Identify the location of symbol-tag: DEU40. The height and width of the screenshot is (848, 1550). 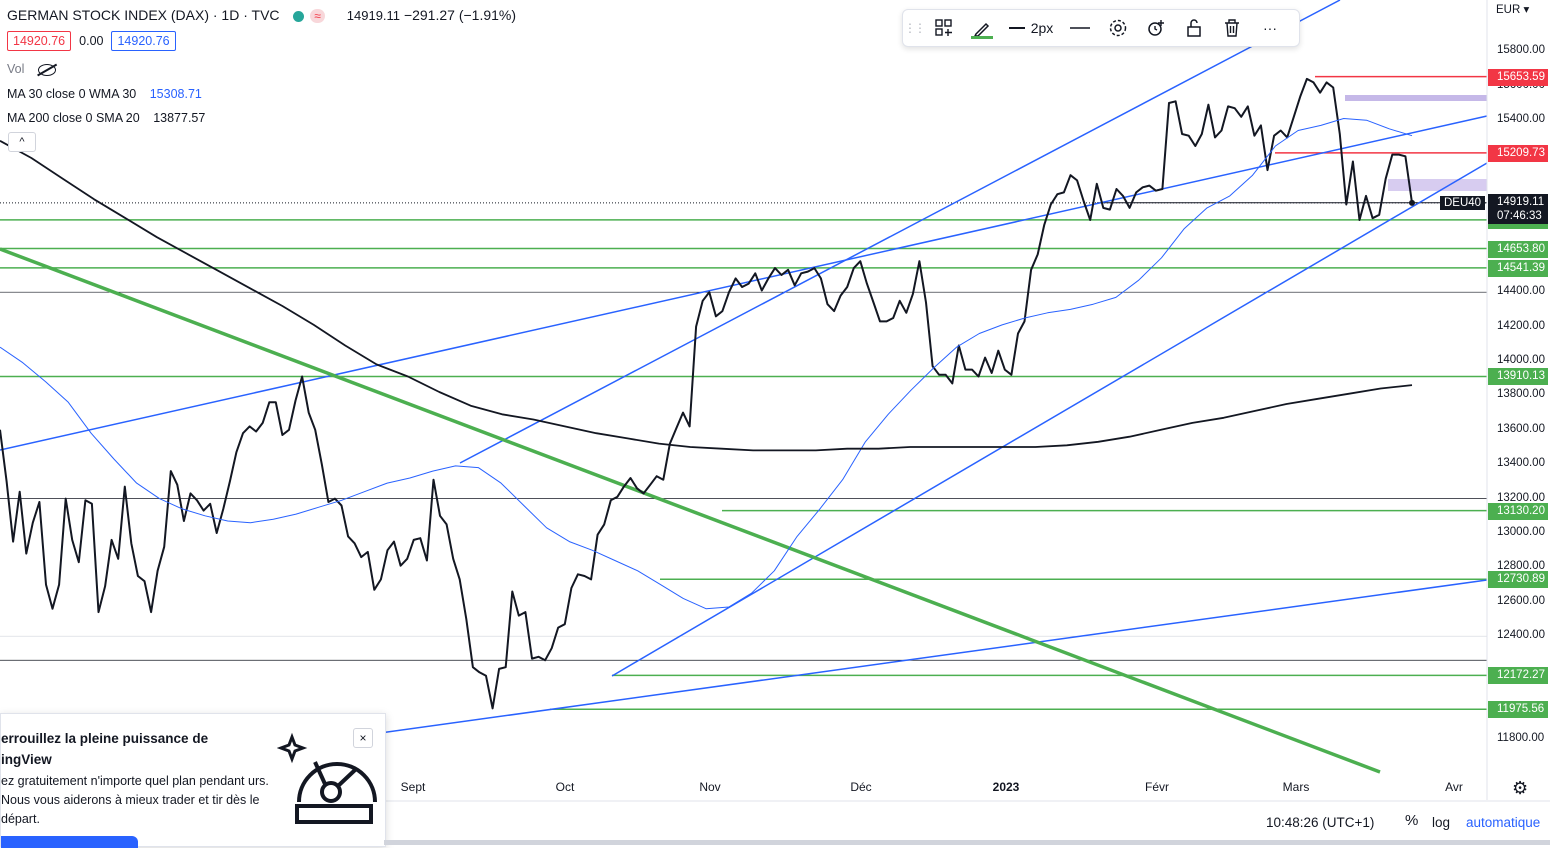
(1463, 203).